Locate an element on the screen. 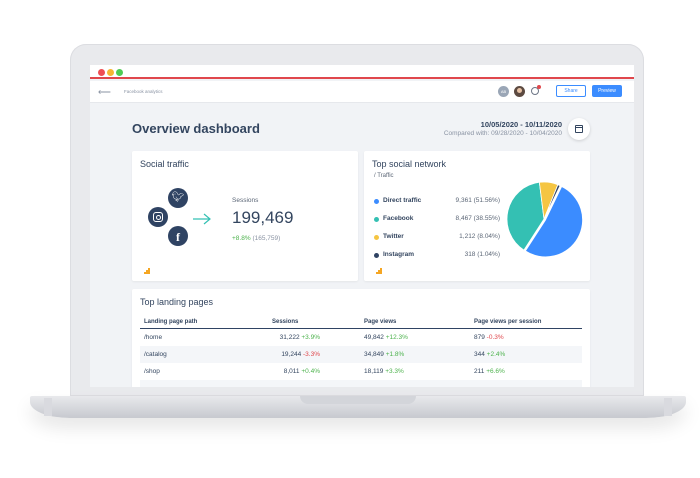 The width and height of the screenshot is (700, 478). laptop-notch is located at coordinates (358, 400).